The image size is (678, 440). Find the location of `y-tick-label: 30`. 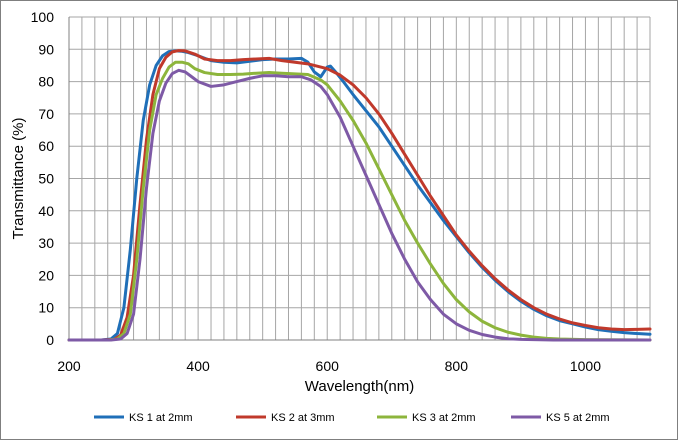

y-tick-label: 30 is located at coordinates (46, 243).